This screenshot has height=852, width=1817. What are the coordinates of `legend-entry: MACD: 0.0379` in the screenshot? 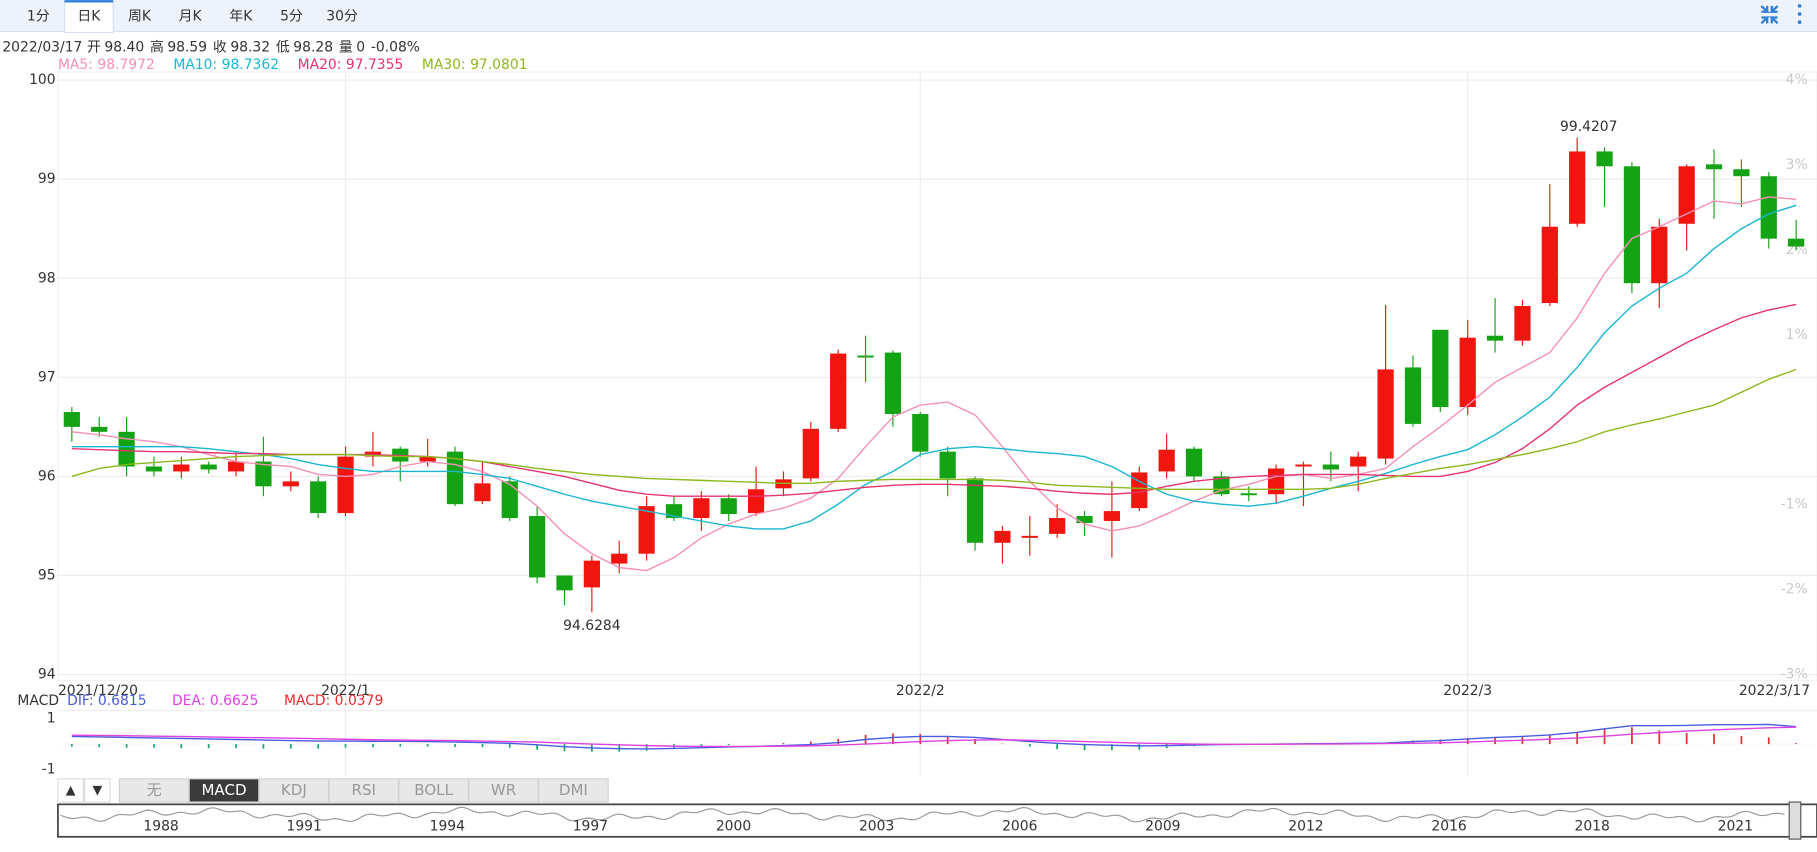 It's located at (333, 701).